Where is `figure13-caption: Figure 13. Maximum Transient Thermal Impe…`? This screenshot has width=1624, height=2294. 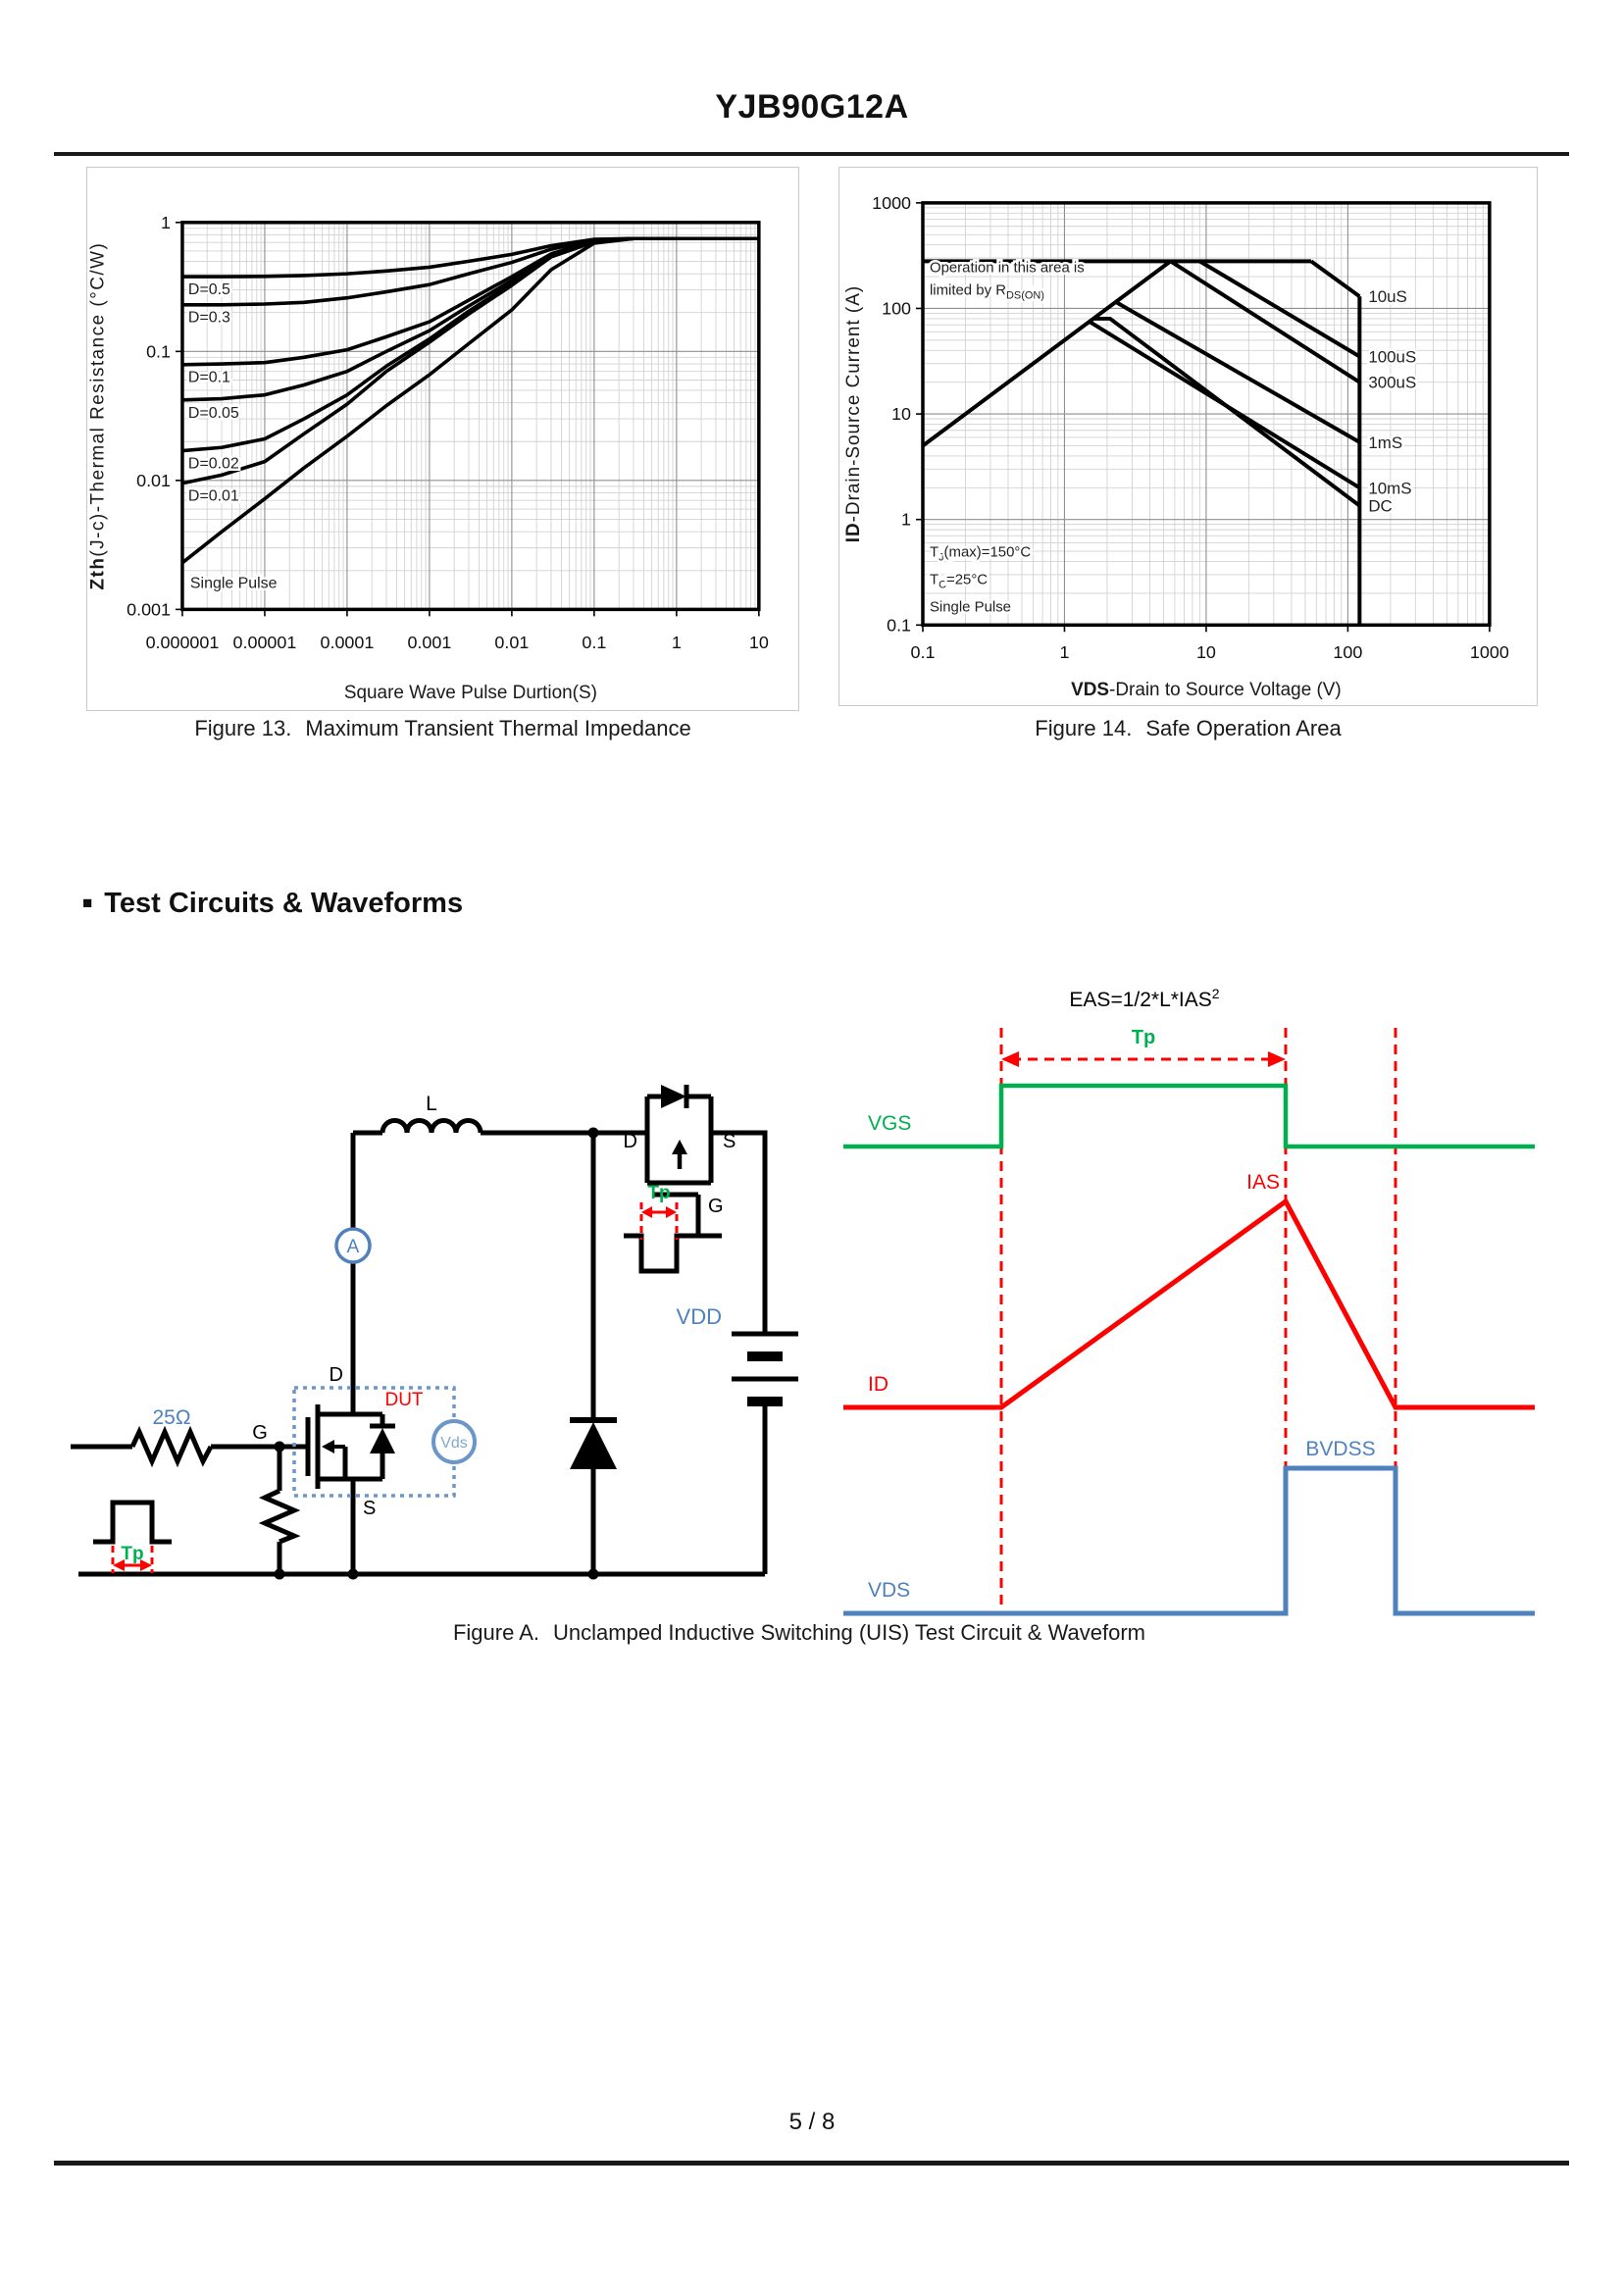 figure13-caption: Figure 13. Maximum Transient Thermal Impe… is located at coordinates (442, 728).